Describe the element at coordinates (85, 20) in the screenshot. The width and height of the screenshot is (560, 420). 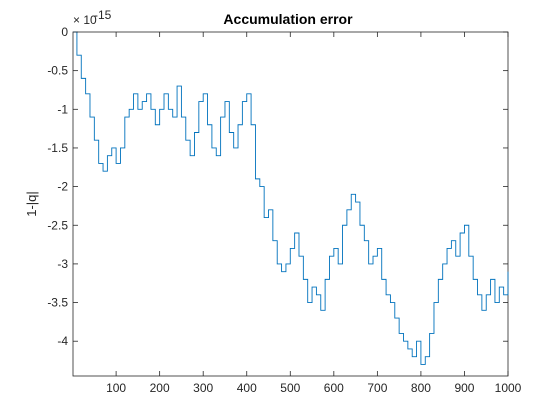
I see `y-exponent-base: × 10` at that location.